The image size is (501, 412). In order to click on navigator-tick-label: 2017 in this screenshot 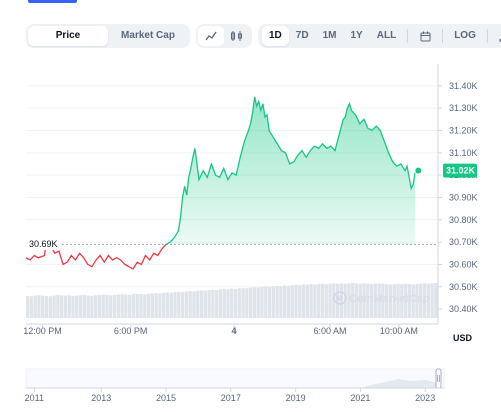, I will do `click(231, 398)`.